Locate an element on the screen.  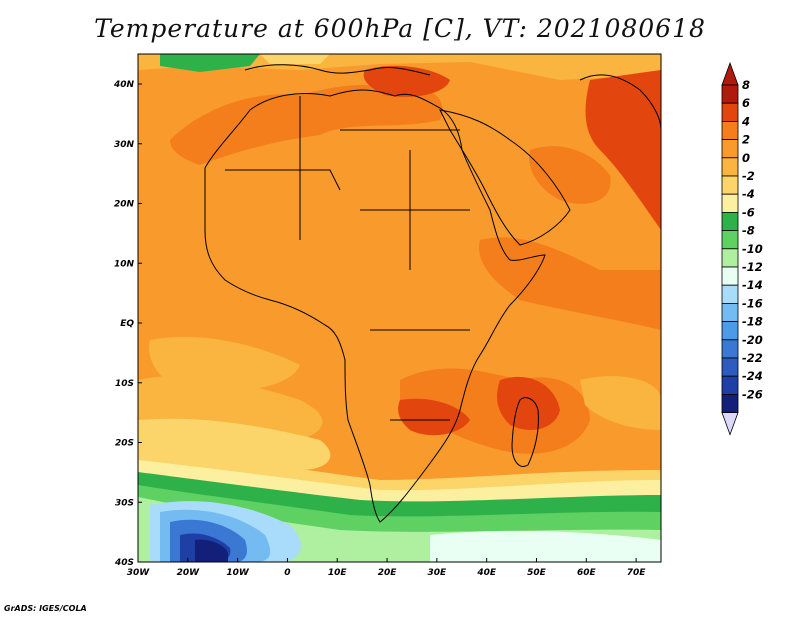
europe-coast is located at coordinates (337, 70).